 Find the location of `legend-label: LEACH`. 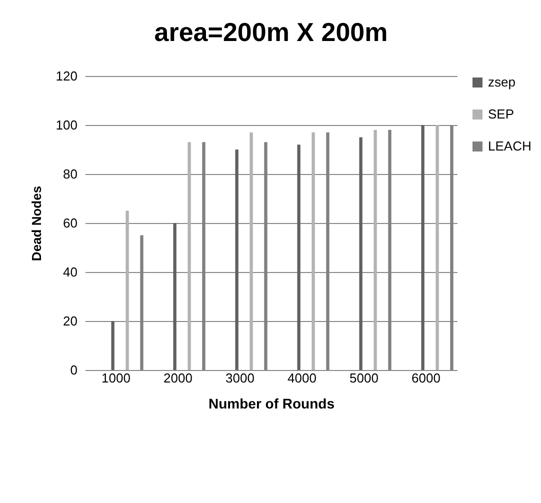

legend-label: LEACH is located at coordinates (510, 146).